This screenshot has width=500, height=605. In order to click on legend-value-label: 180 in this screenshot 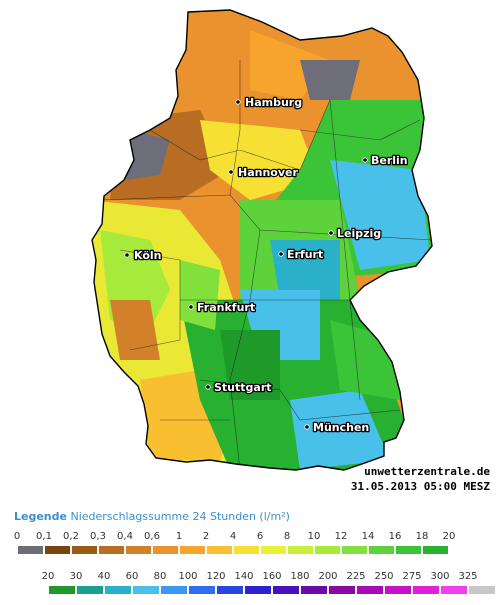, I will do `click(300, 576)`.